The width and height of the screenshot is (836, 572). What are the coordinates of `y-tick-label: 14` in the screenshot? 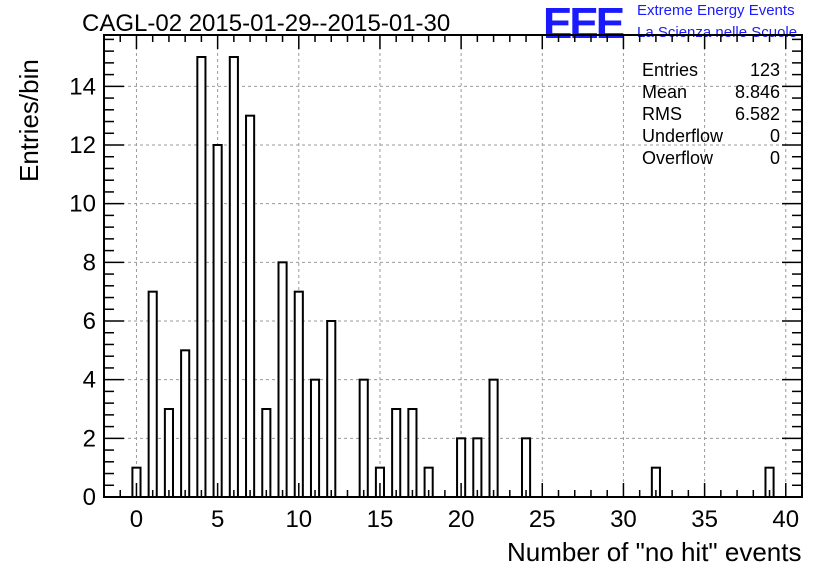 It's located at (82, 86).